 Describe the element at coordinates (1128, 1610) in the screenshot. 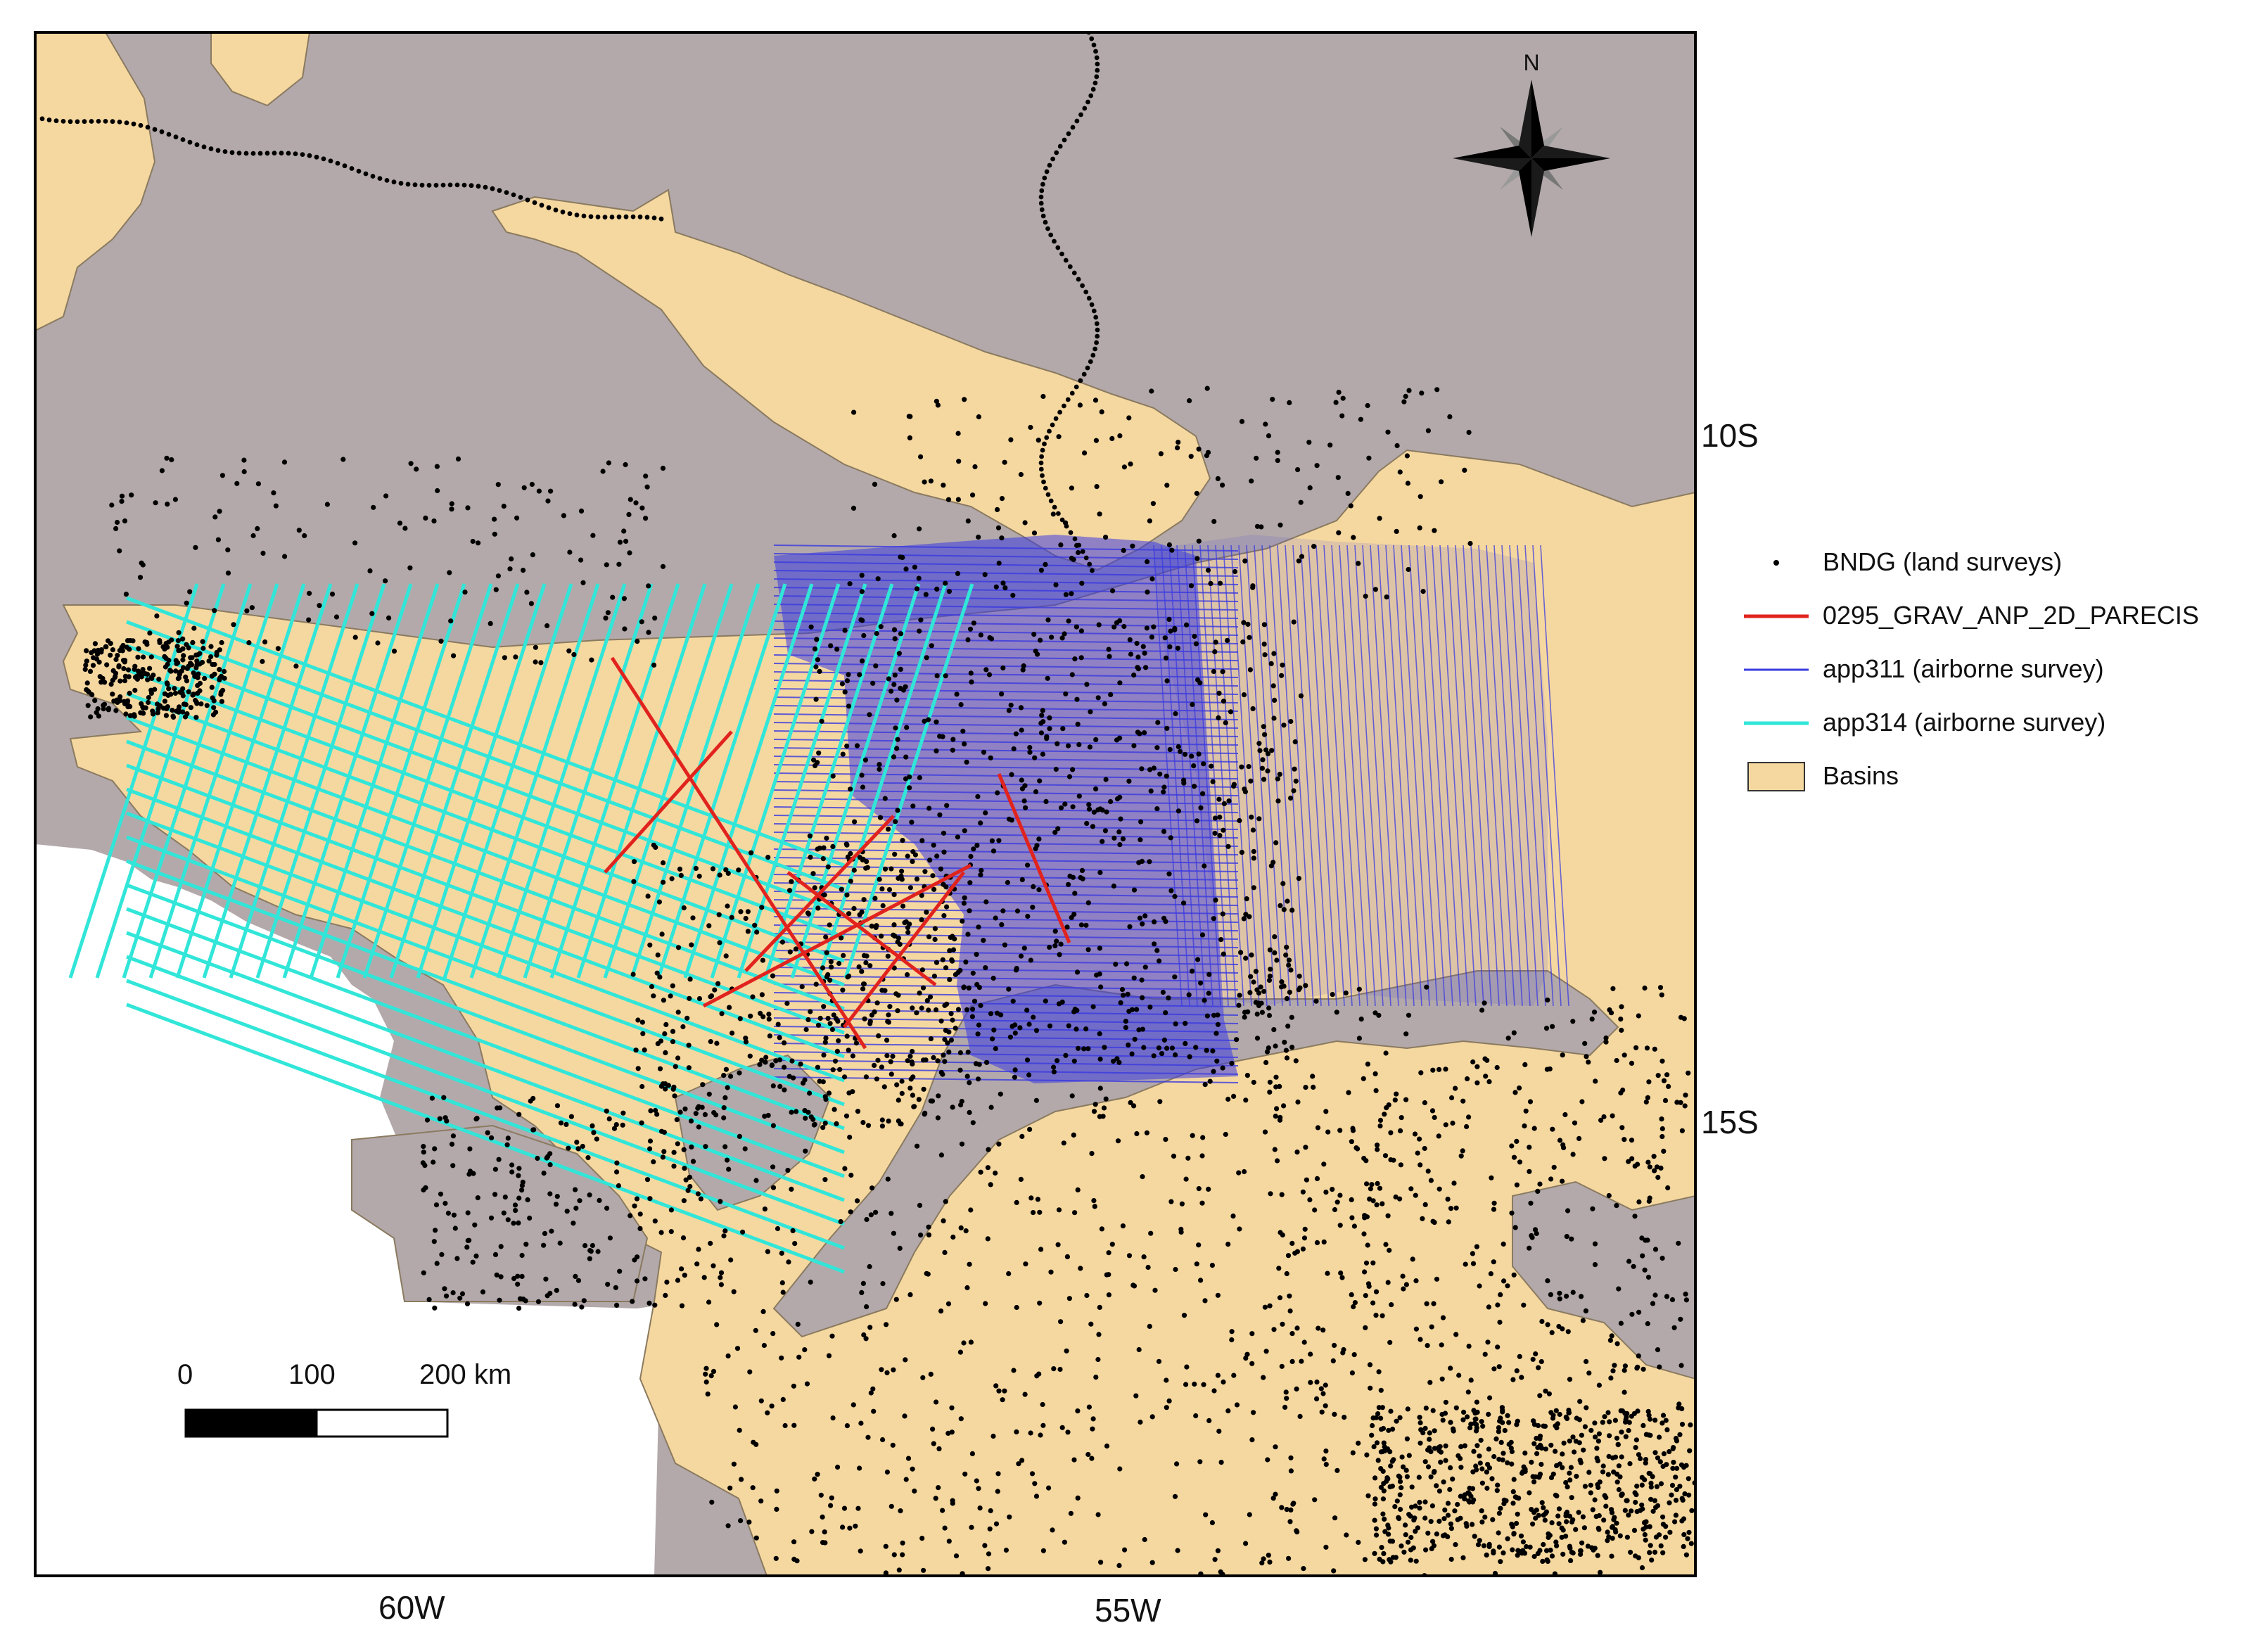

I see `lon-label-55w: 55W` at that location.